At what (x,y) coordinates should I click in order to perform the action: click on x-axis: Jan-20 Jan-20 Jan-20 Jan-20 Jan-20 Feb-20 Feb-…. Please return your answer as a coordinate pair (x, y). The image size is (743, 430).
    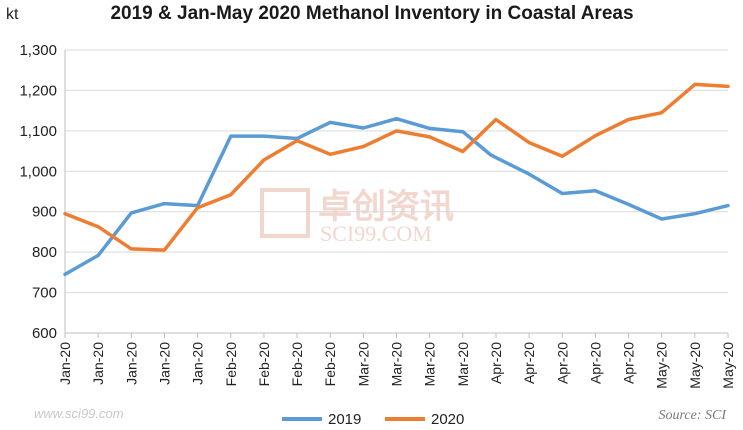
    Looking at the image, I should click on (396, 361).